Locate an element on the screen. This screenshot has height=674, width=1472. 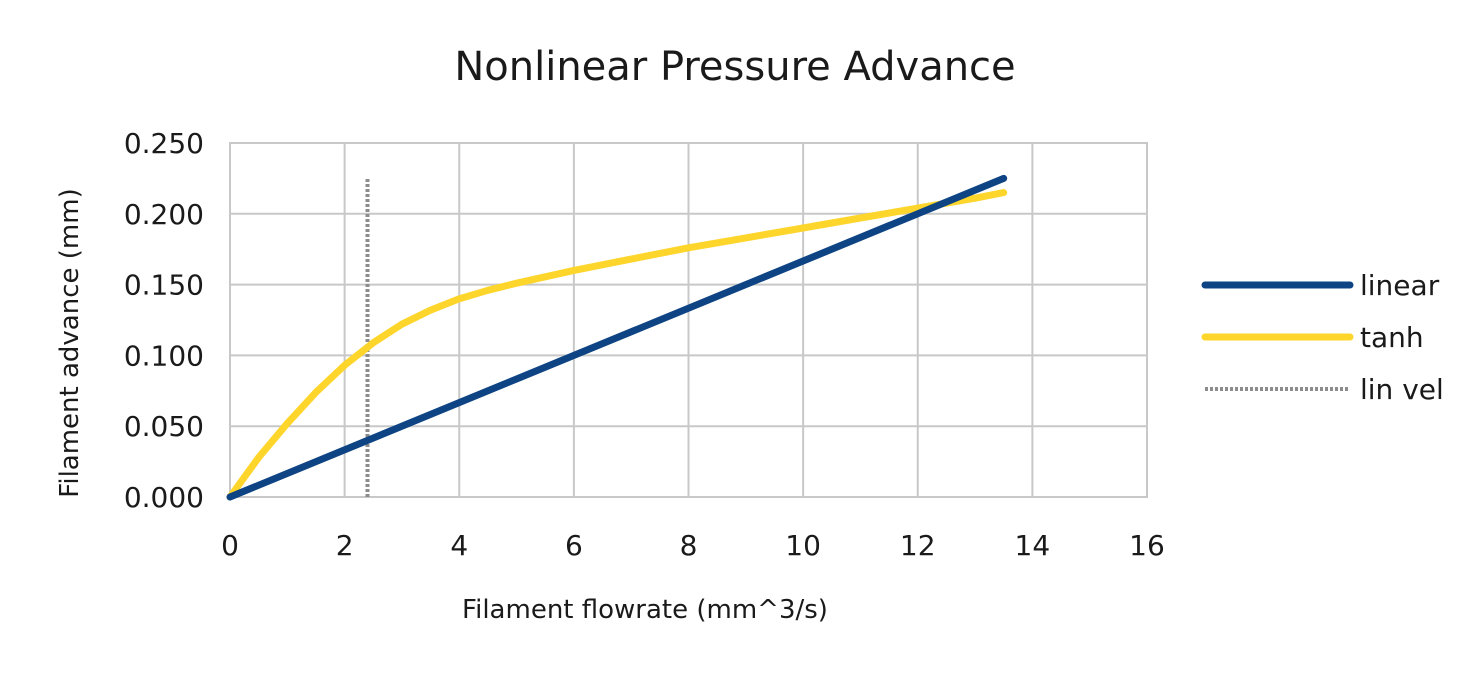
y-axis-label: Filament advance (mm) is located at coordinates (70, 342).